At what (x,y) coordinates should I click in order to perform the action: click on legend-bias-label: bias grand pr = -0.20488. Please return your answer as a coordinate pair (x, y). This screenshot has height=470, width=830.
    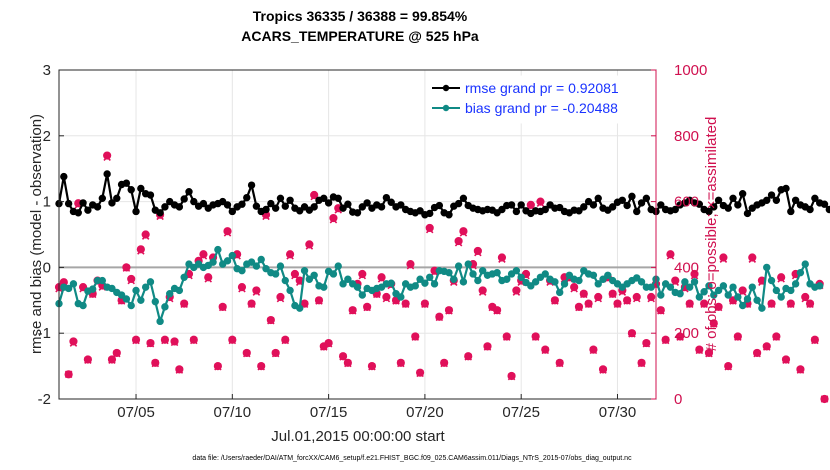
    Looking at the image, I should click on (541, 108).